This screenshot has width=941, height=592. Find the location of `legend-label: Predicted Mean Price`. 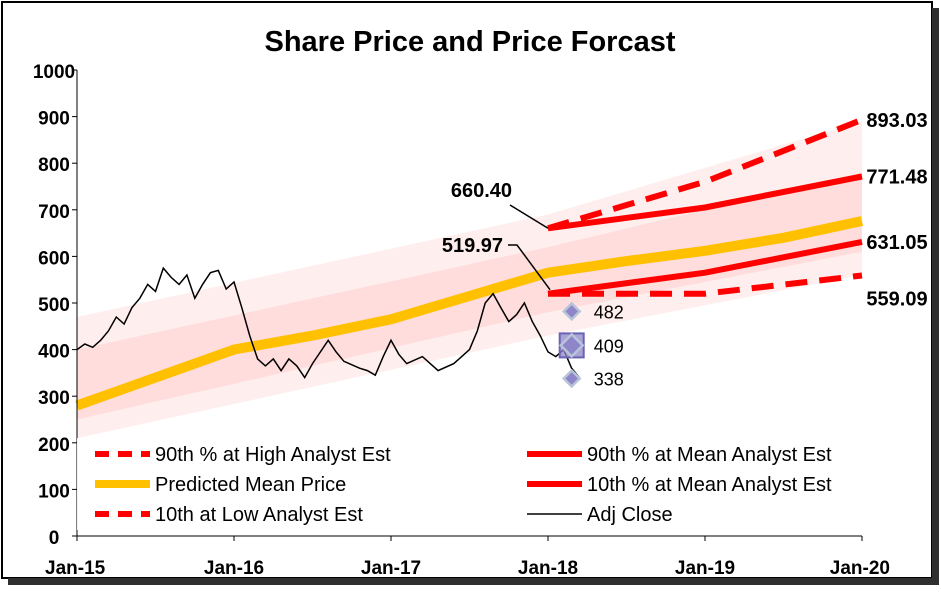

legend-label: Predicted Mean Price is located at coordinates (250, 485).